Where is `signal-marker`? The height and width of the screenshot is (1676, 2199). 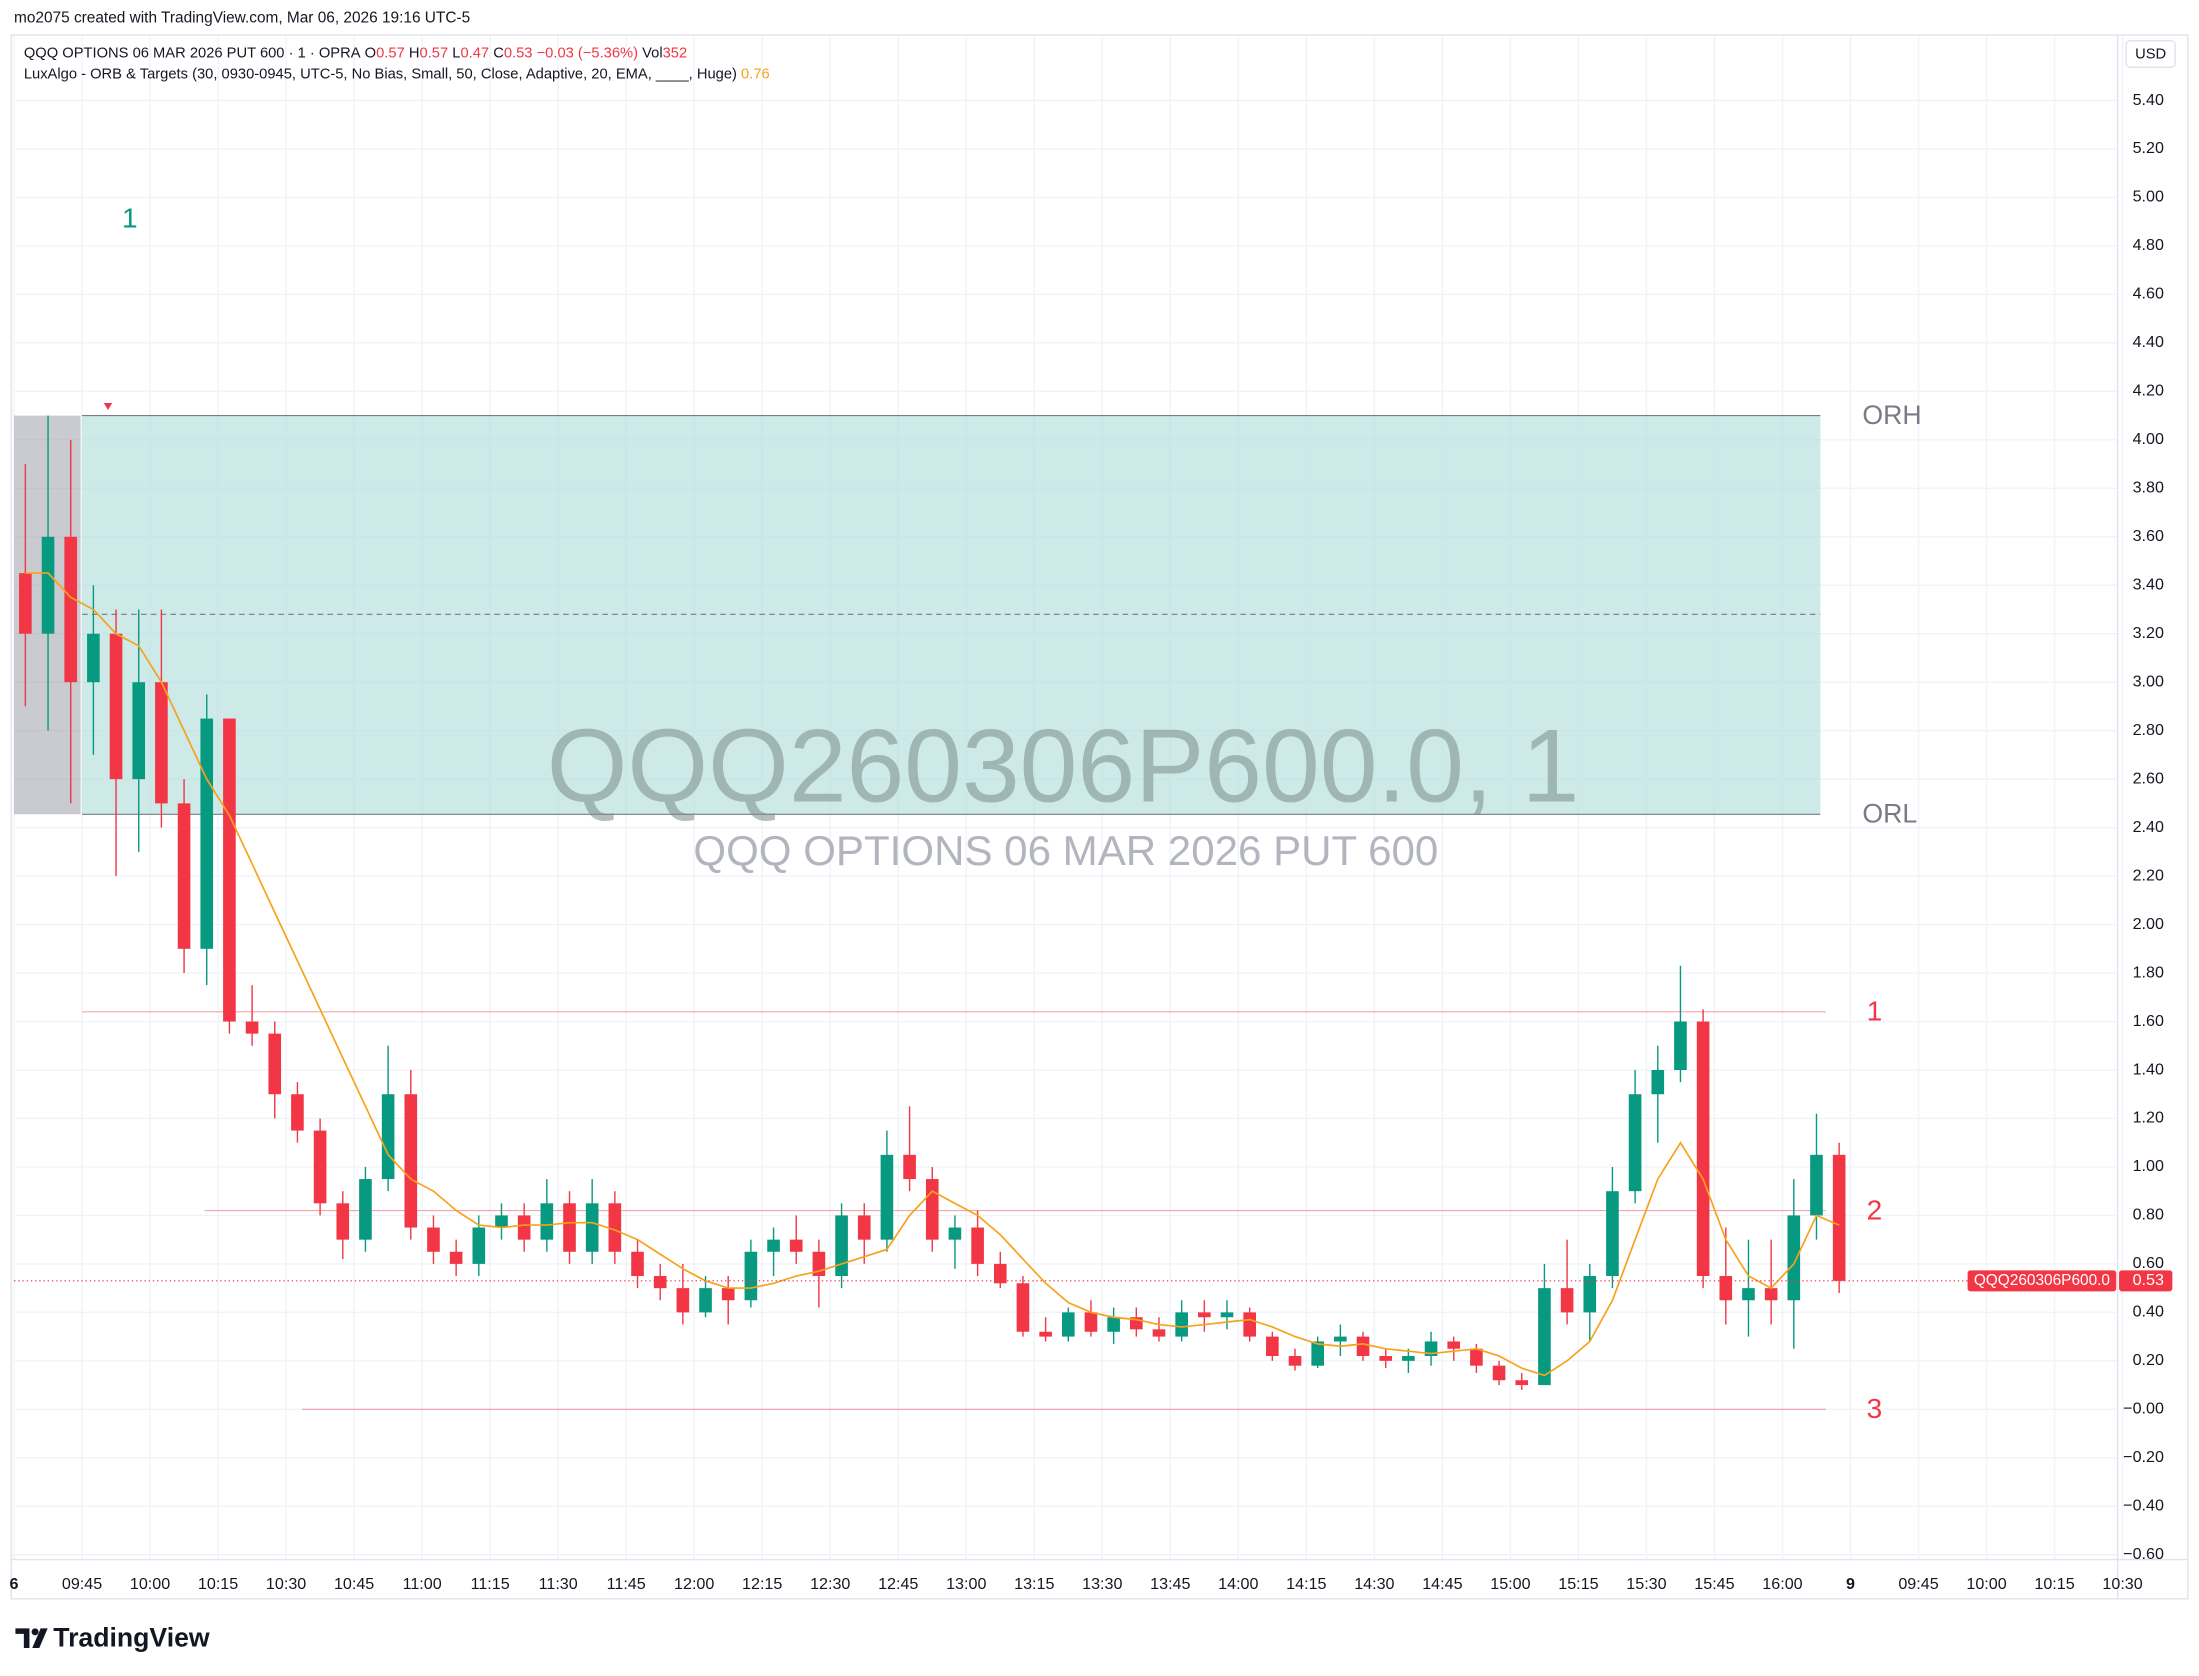
signal-marker is located at coordinates (108, 406).